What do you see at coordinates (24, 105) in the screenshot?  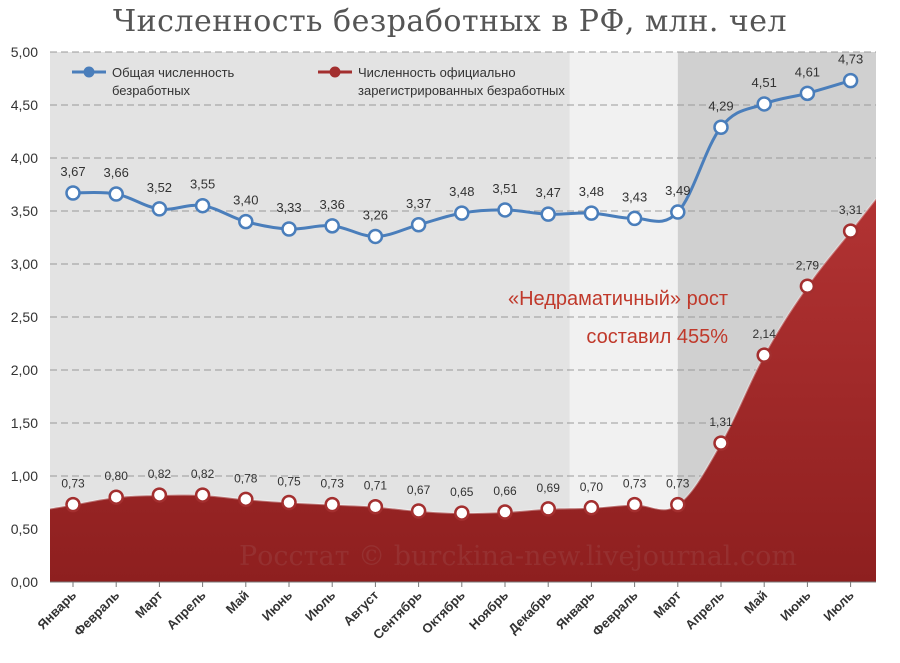 I see `y-tick-label: 4,50` at bounding box center [24, 105].